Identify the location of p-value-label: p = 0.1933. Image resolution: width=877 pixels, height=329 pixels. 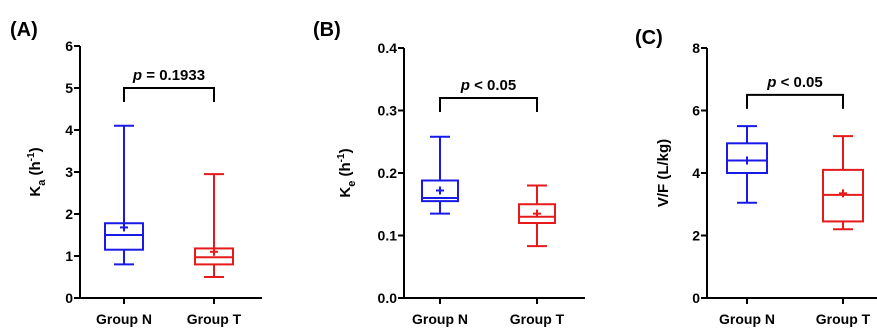
(168, 75).